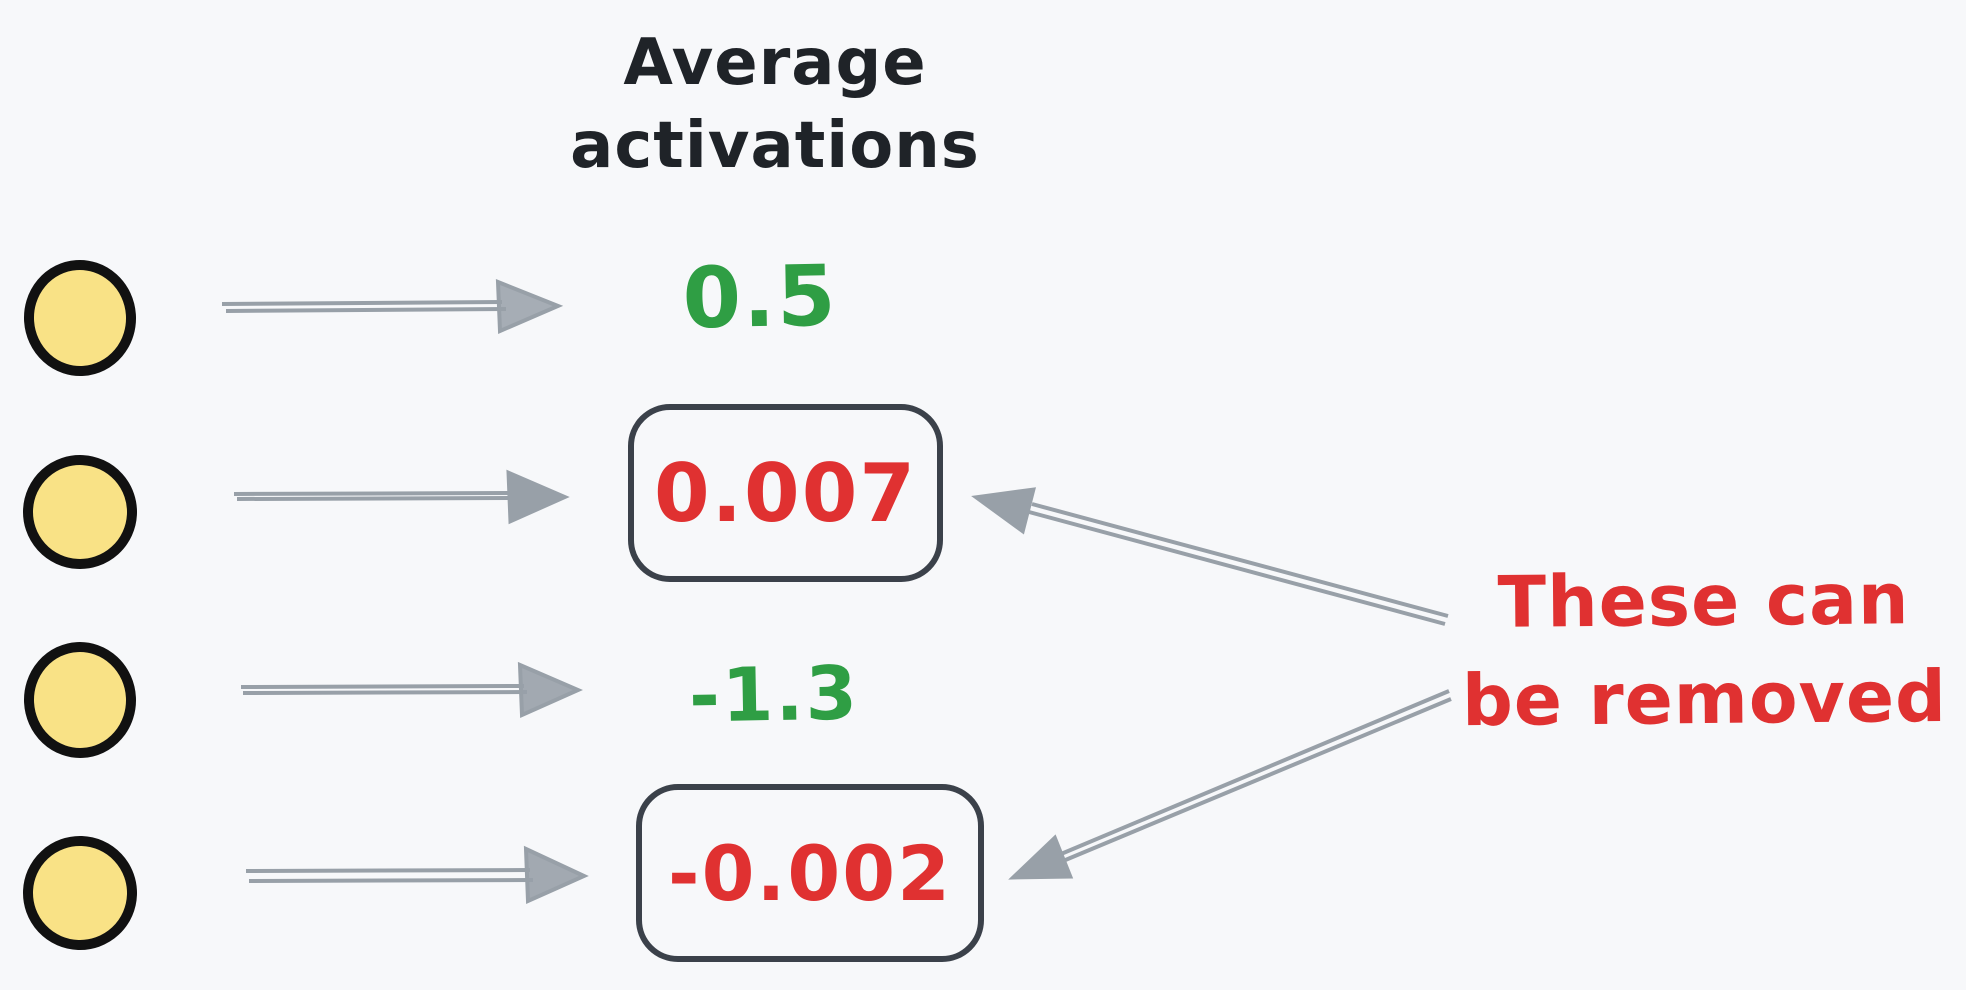 The image size is (1966, 990). What do you see at coordinates (774, 695) in the screenshot?
I see `activation-value-3: -1.3` at bounding box center [774, 695].